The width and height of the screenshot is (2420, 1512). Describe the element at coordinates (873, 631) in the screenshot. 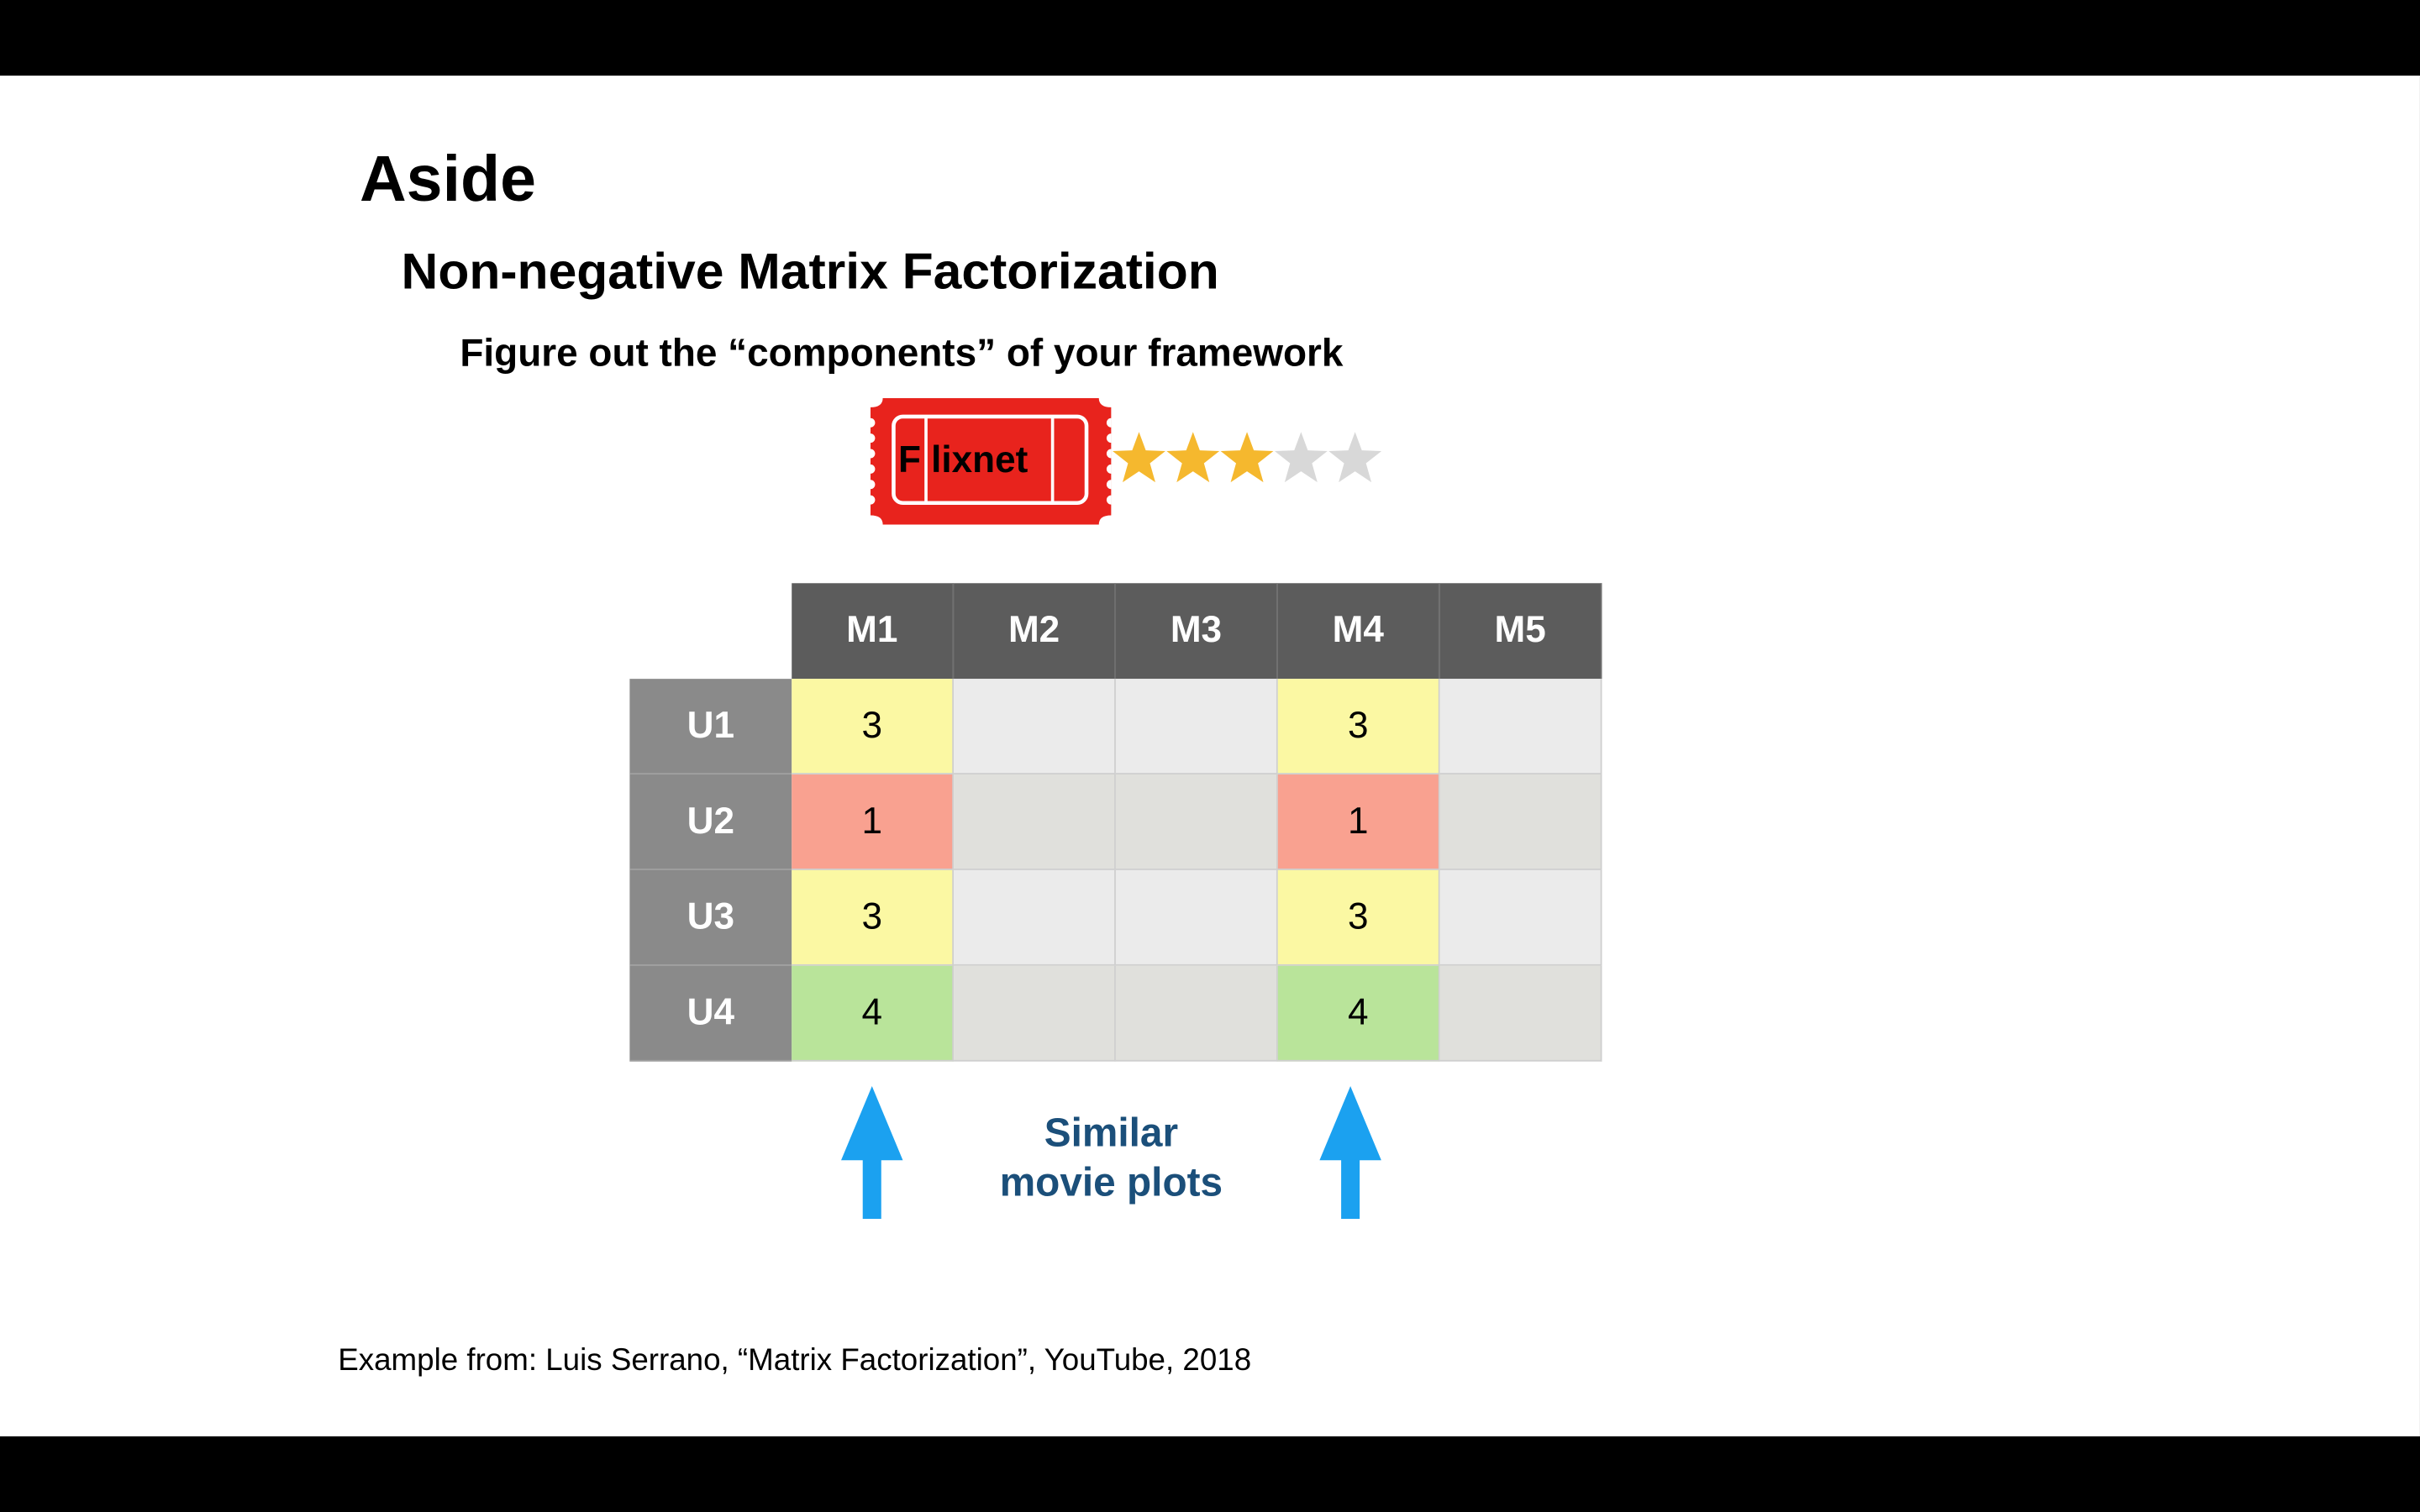

I see `column-header-m1: M1` at that location.